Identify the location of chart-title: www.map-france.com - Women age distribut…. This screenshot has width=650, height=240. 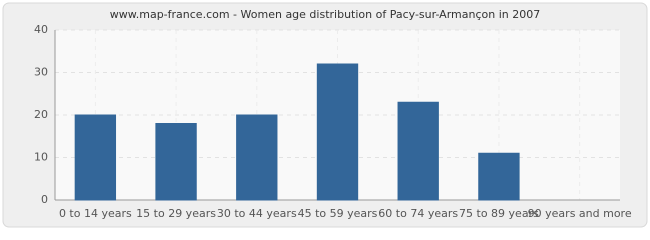
(325, 14).